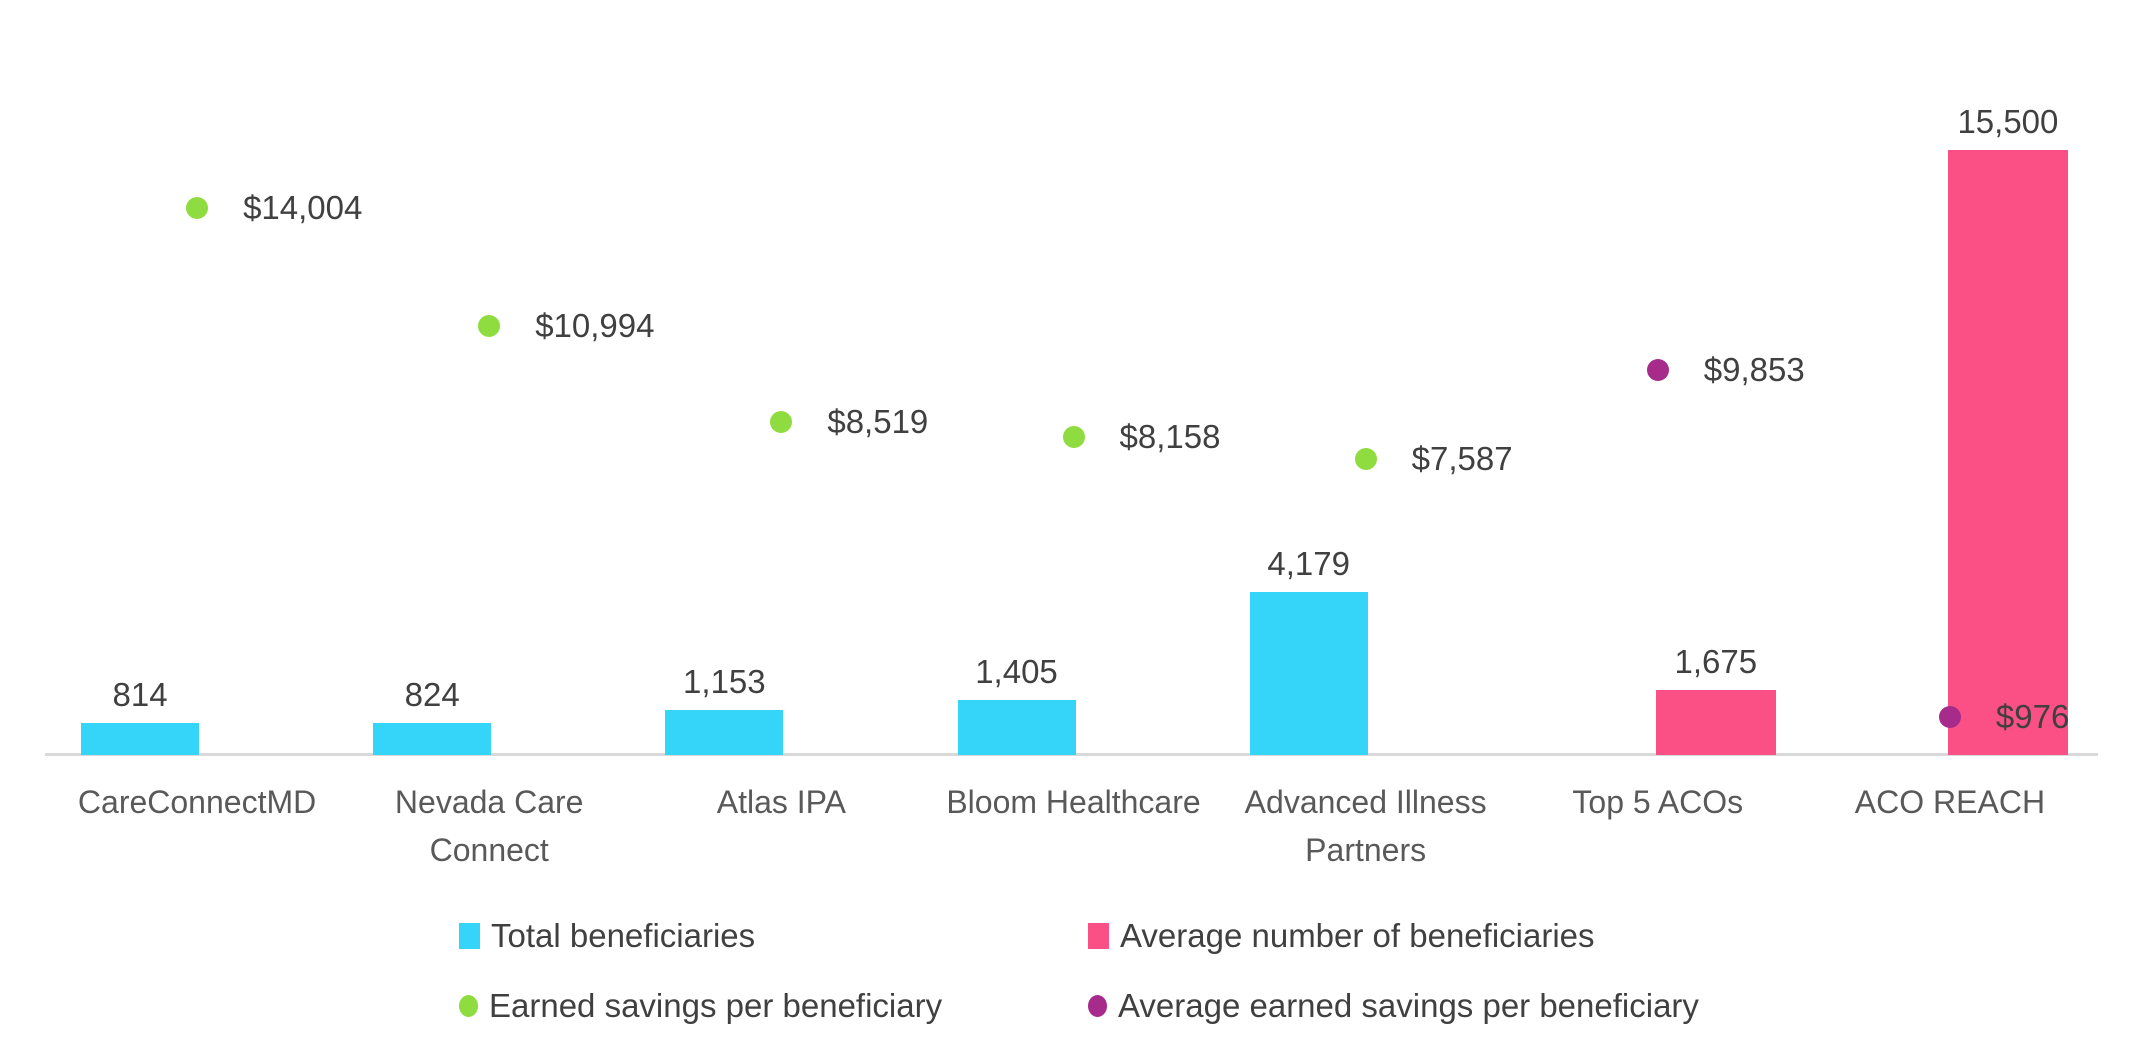 Image resolution: width=2145 pixels, height=1062 pixels. Describe the element at coordinates (140, 695) in the screenshot. I see `bar-value-label: 814` at that location.